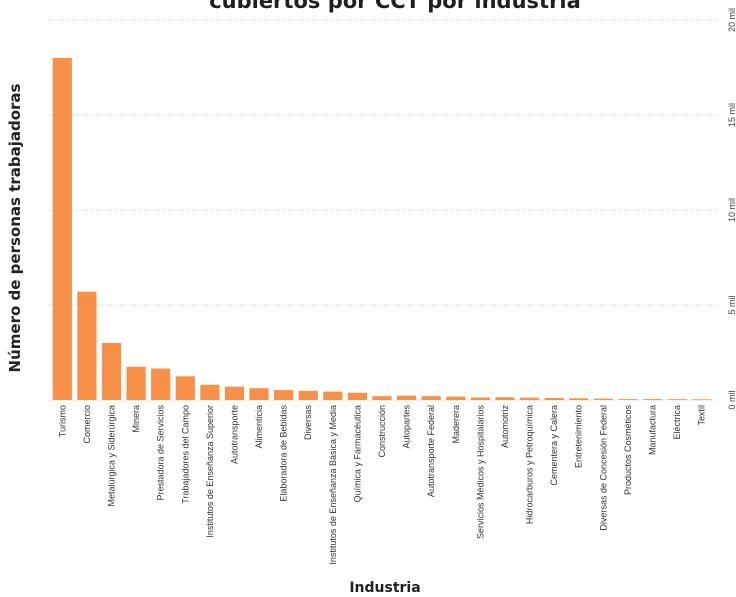 The height and width of the screenshot is (597, 736). Describe the element at coordinates (395, 6) in the screenshot. I see `chart-title: cubiertos por CCT por industria` at that location.